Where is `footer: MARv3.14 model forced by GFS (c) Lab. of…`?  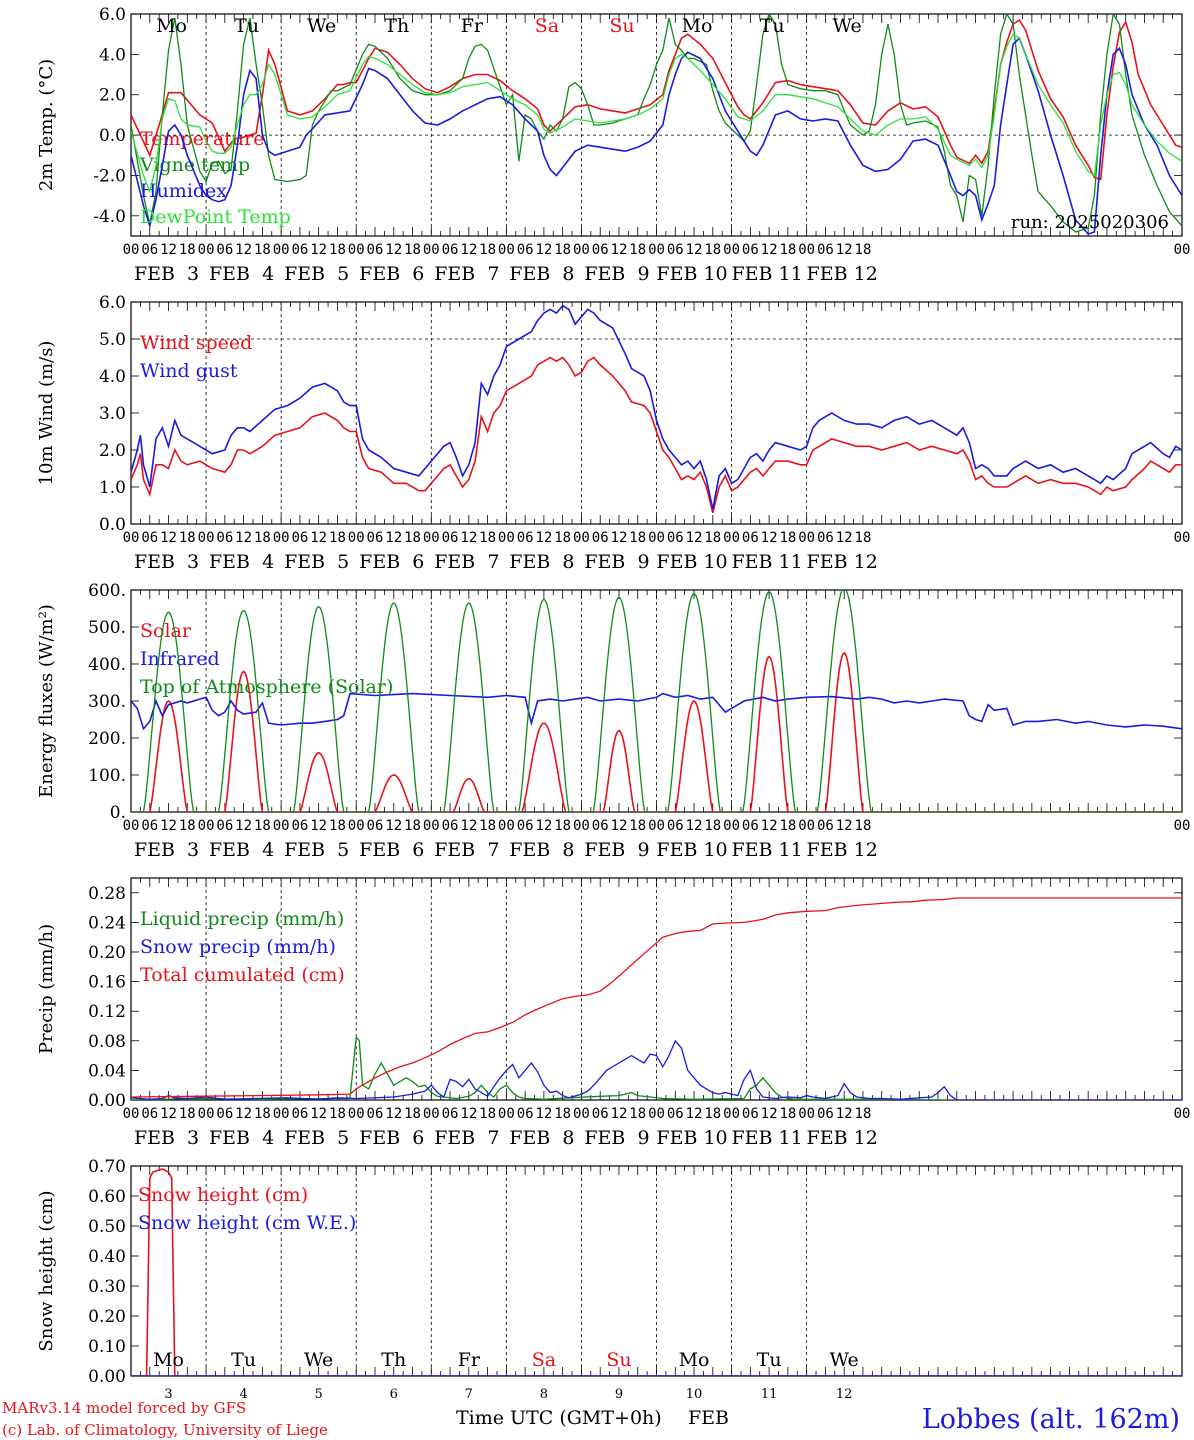
footer: MARv3.14 model forced by GFS (c) Lab. of… is located at coordinates (591, 1419).